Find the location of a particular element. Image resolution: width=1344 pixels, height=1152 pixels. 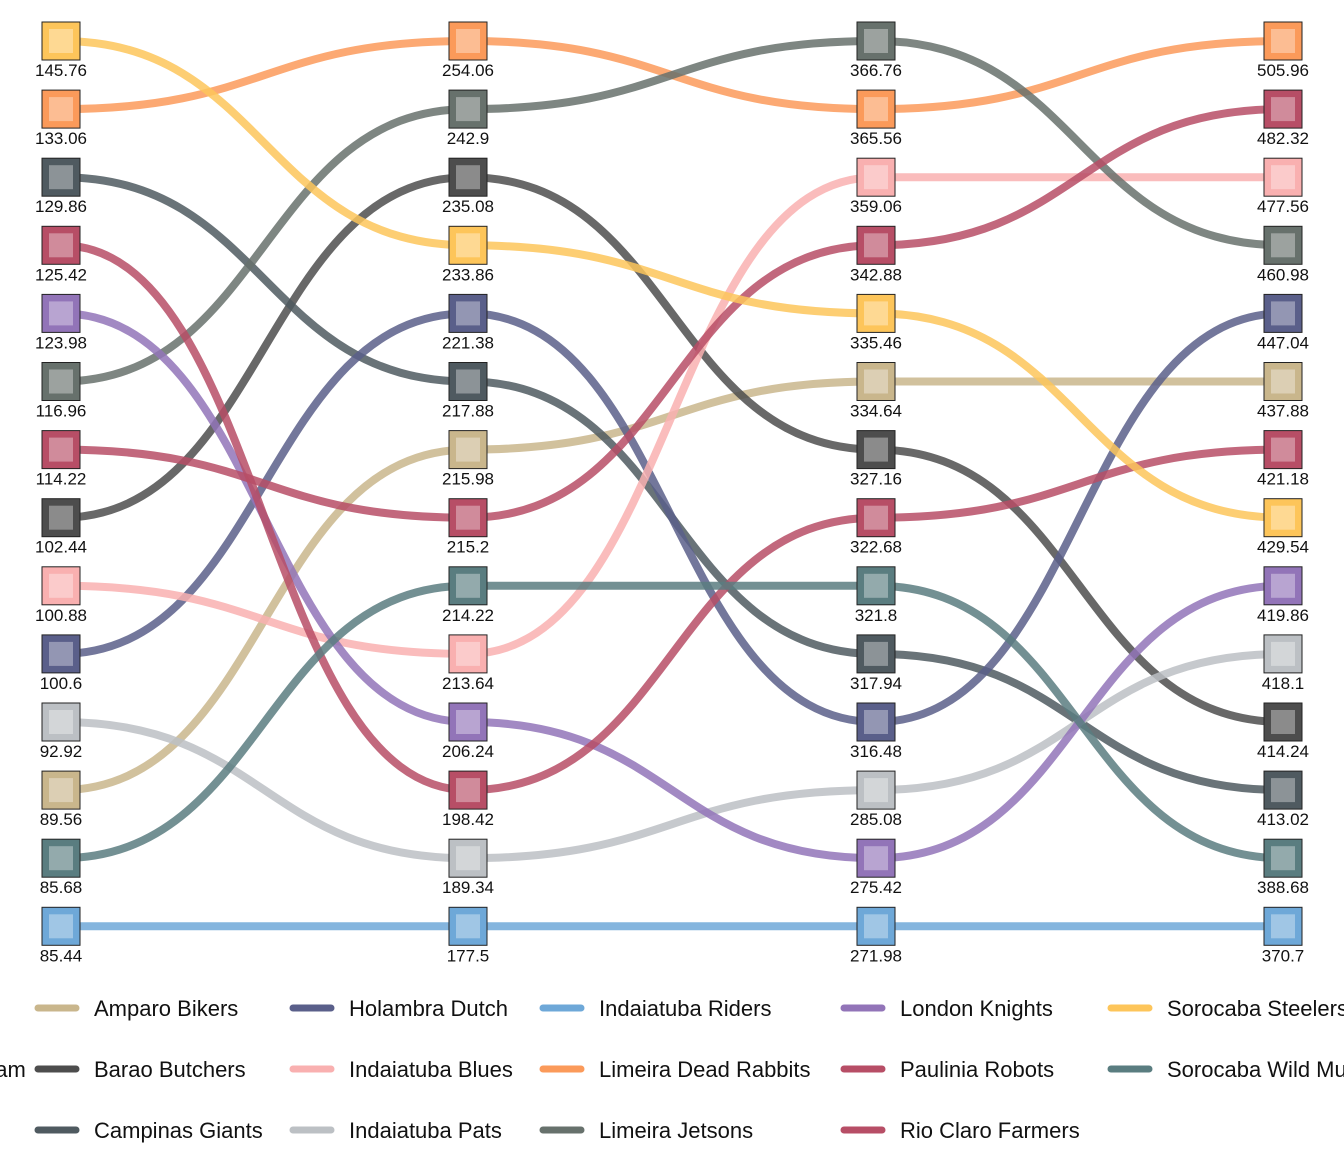

icon-badge-inner-indaiatuba-pats is located at coordinates (468, 858).